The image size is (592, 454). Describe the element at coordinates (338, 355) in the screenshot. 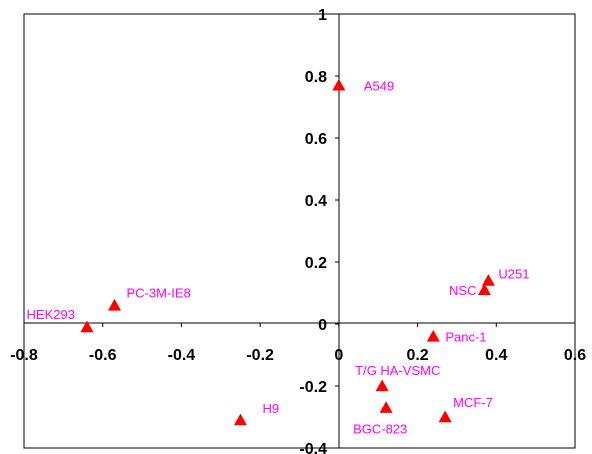

I see `x-tick-label: 0` at that location.